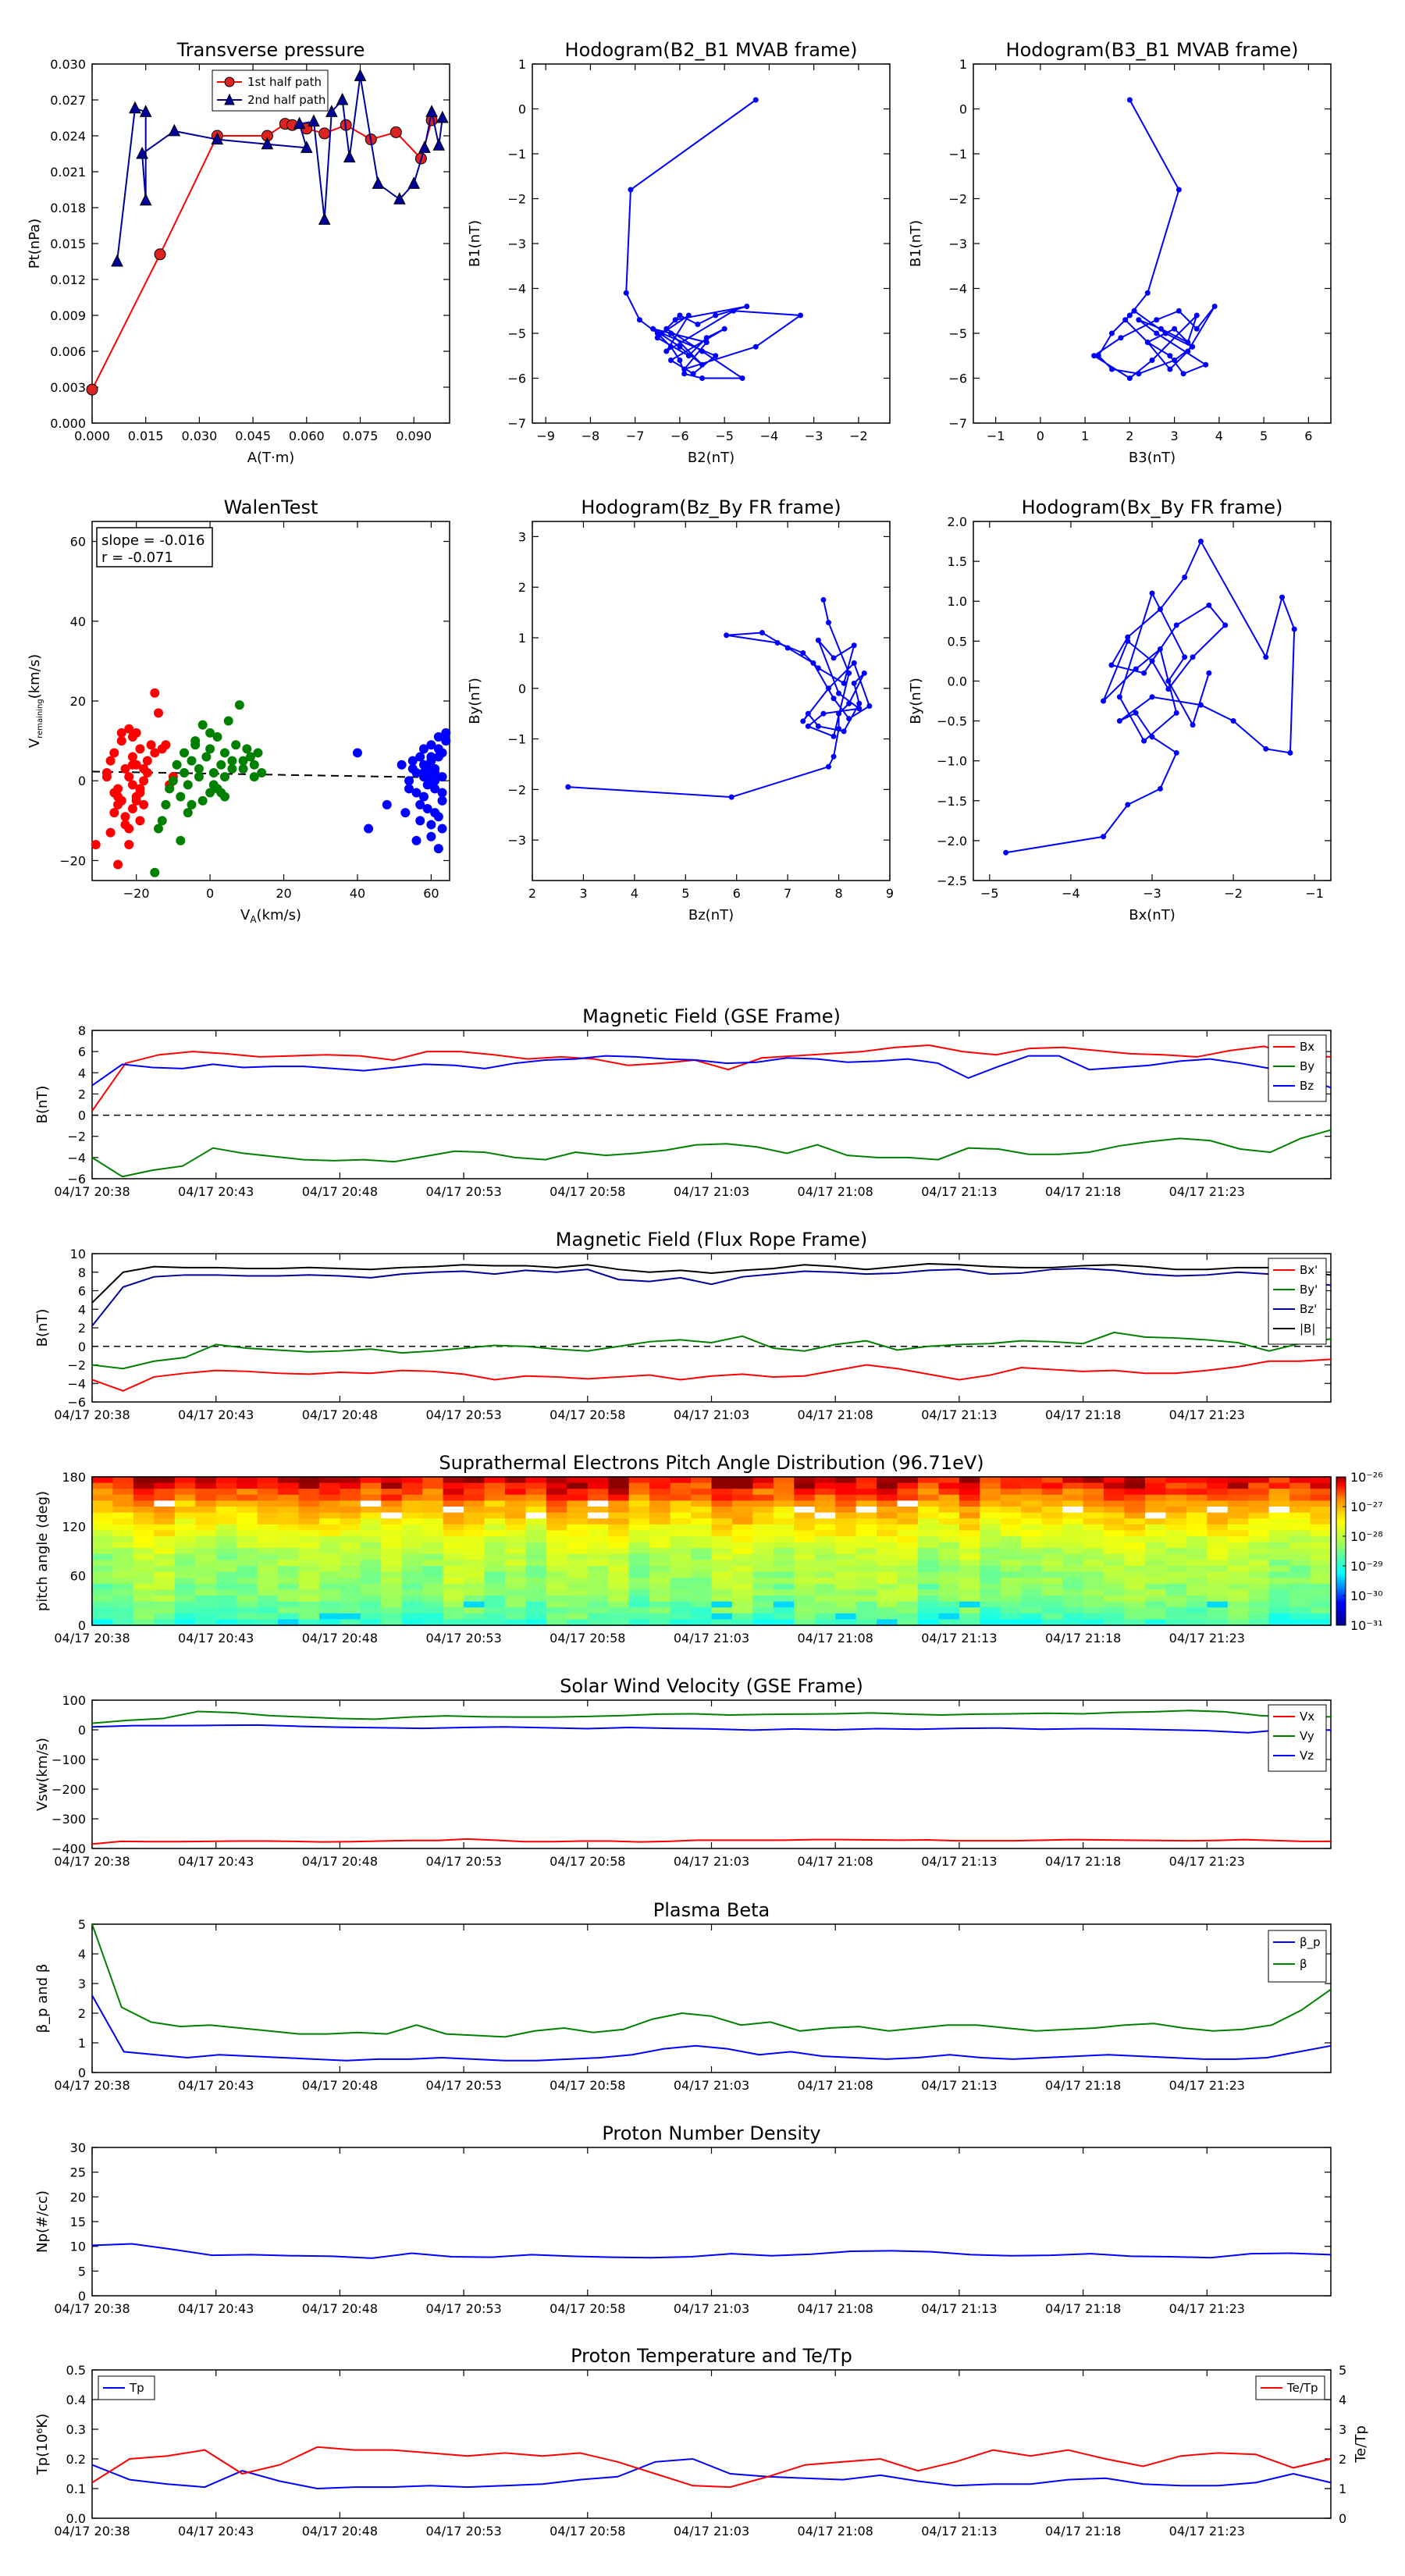  What do you see at coordinates (136, 2388) in the screenshot?
I see `legend-label: Tp` at bounding box center [136, 2388].